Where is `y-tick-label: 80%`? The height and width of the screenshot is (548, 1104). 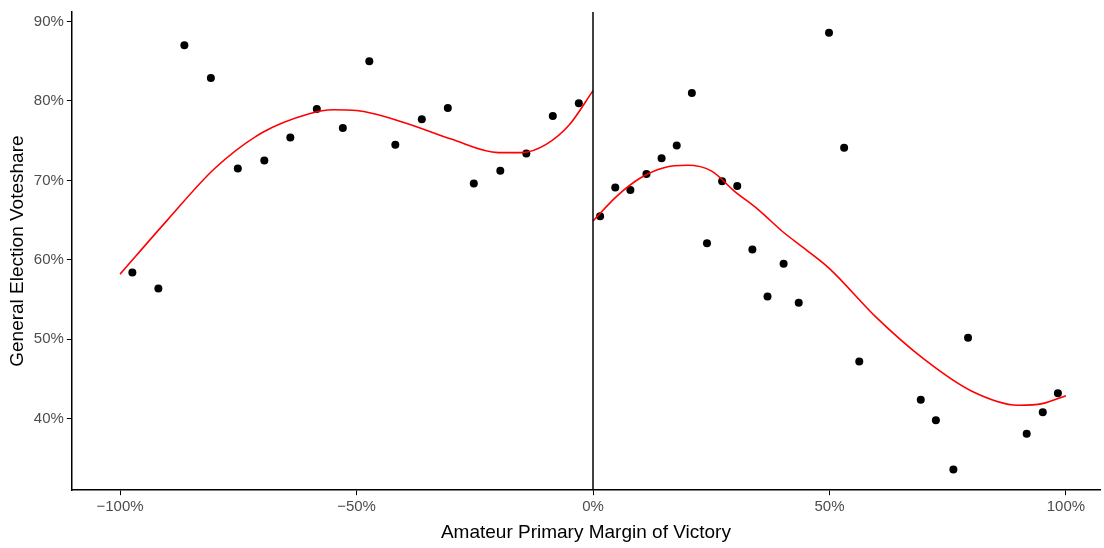 y-tick-label: 80% is located at coordinates (48, 100).